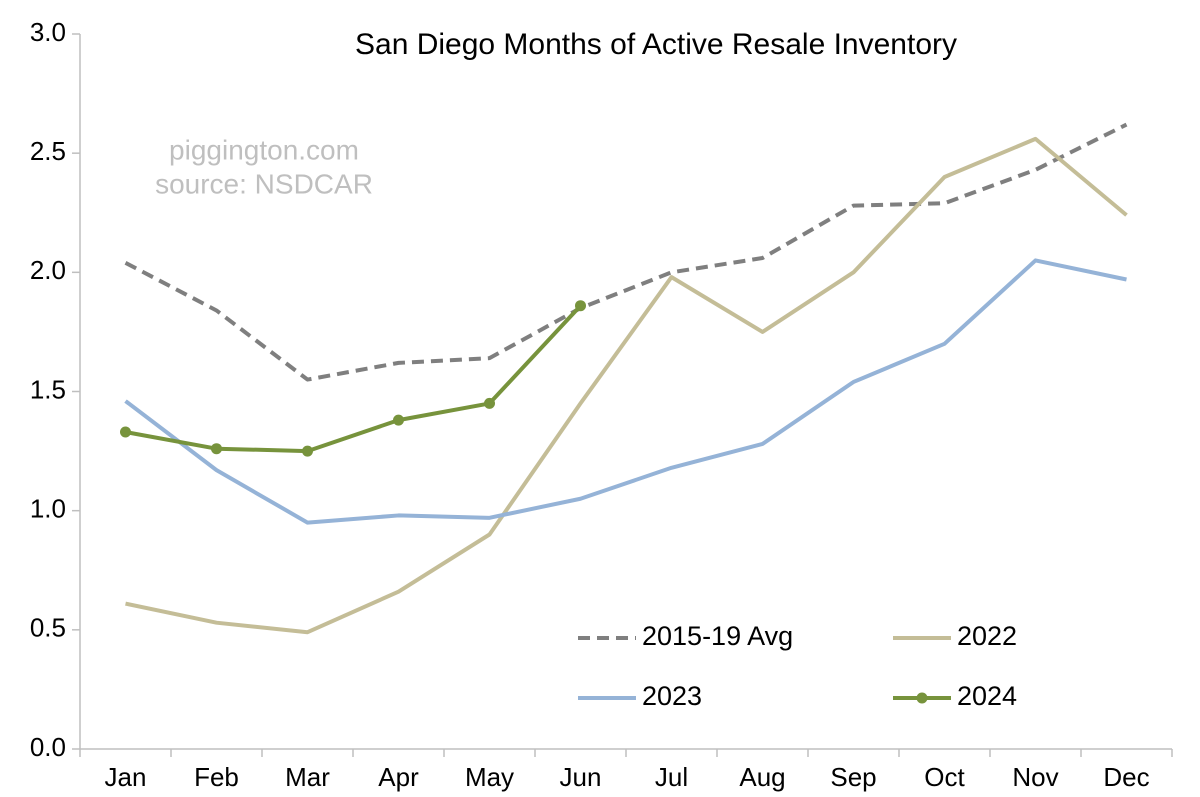 The height and width of the screenshot is (797, 1200). I want to click on y-tick-label: 2.5, so click(48, 151).